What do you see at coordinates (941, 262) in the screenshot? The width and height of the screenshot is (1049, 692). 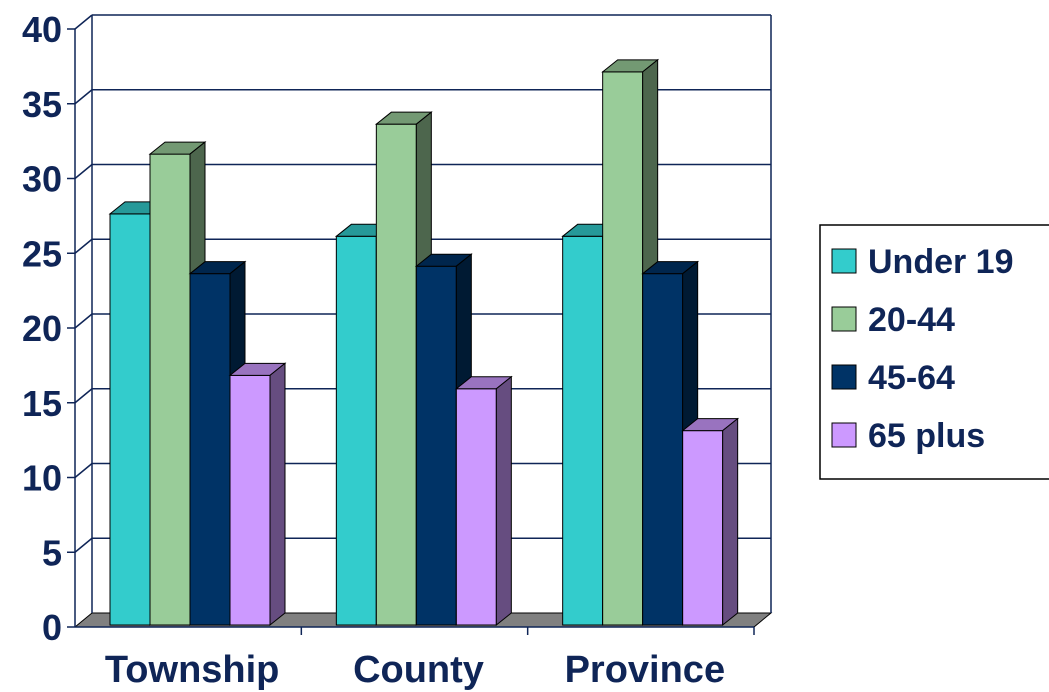 I see `legend-label: Under 19` at bounding box center [941, 262].